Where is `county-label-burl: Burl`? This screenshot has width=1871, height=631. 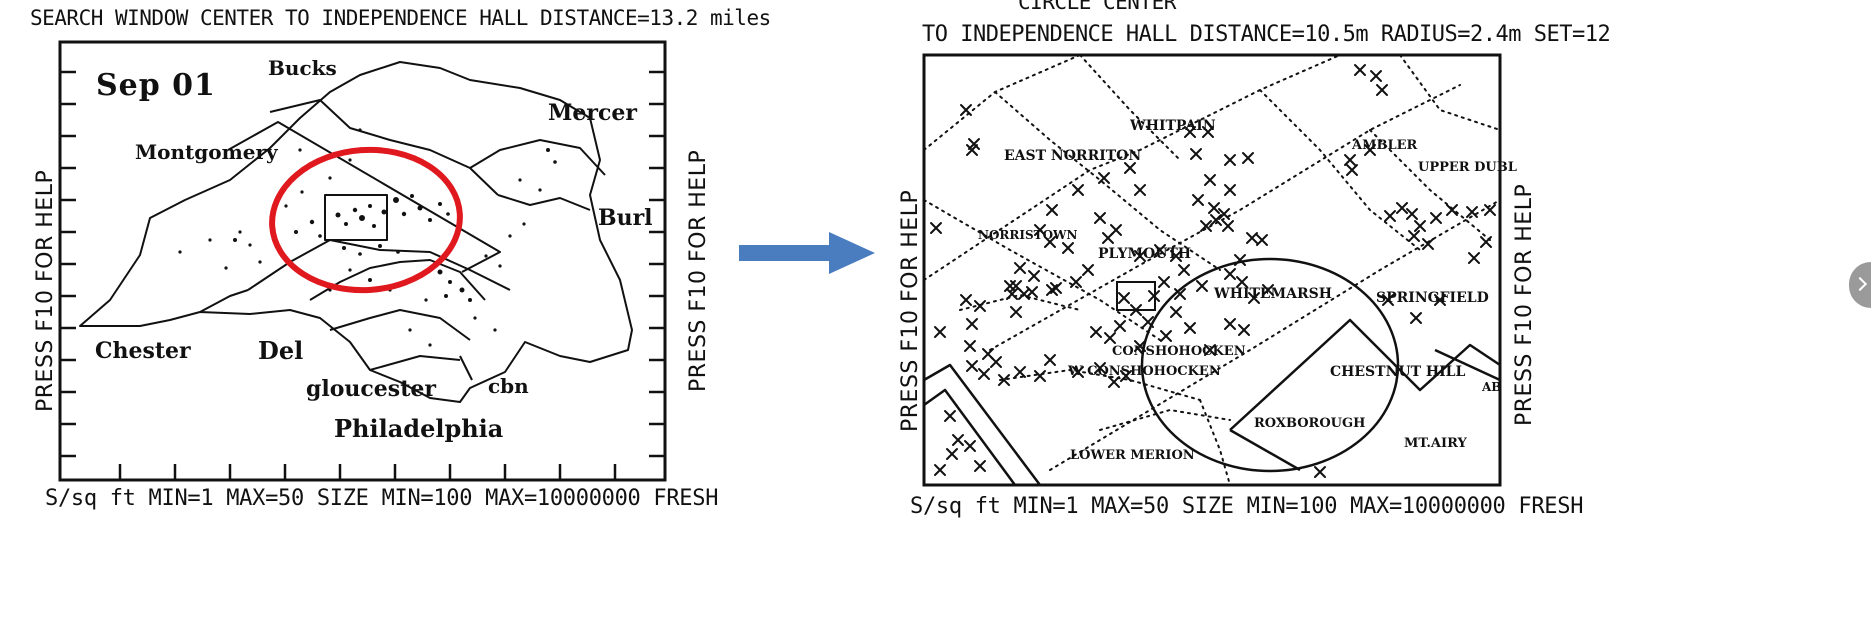 county-label-burl: Burl is located at coordinates (625, 218).